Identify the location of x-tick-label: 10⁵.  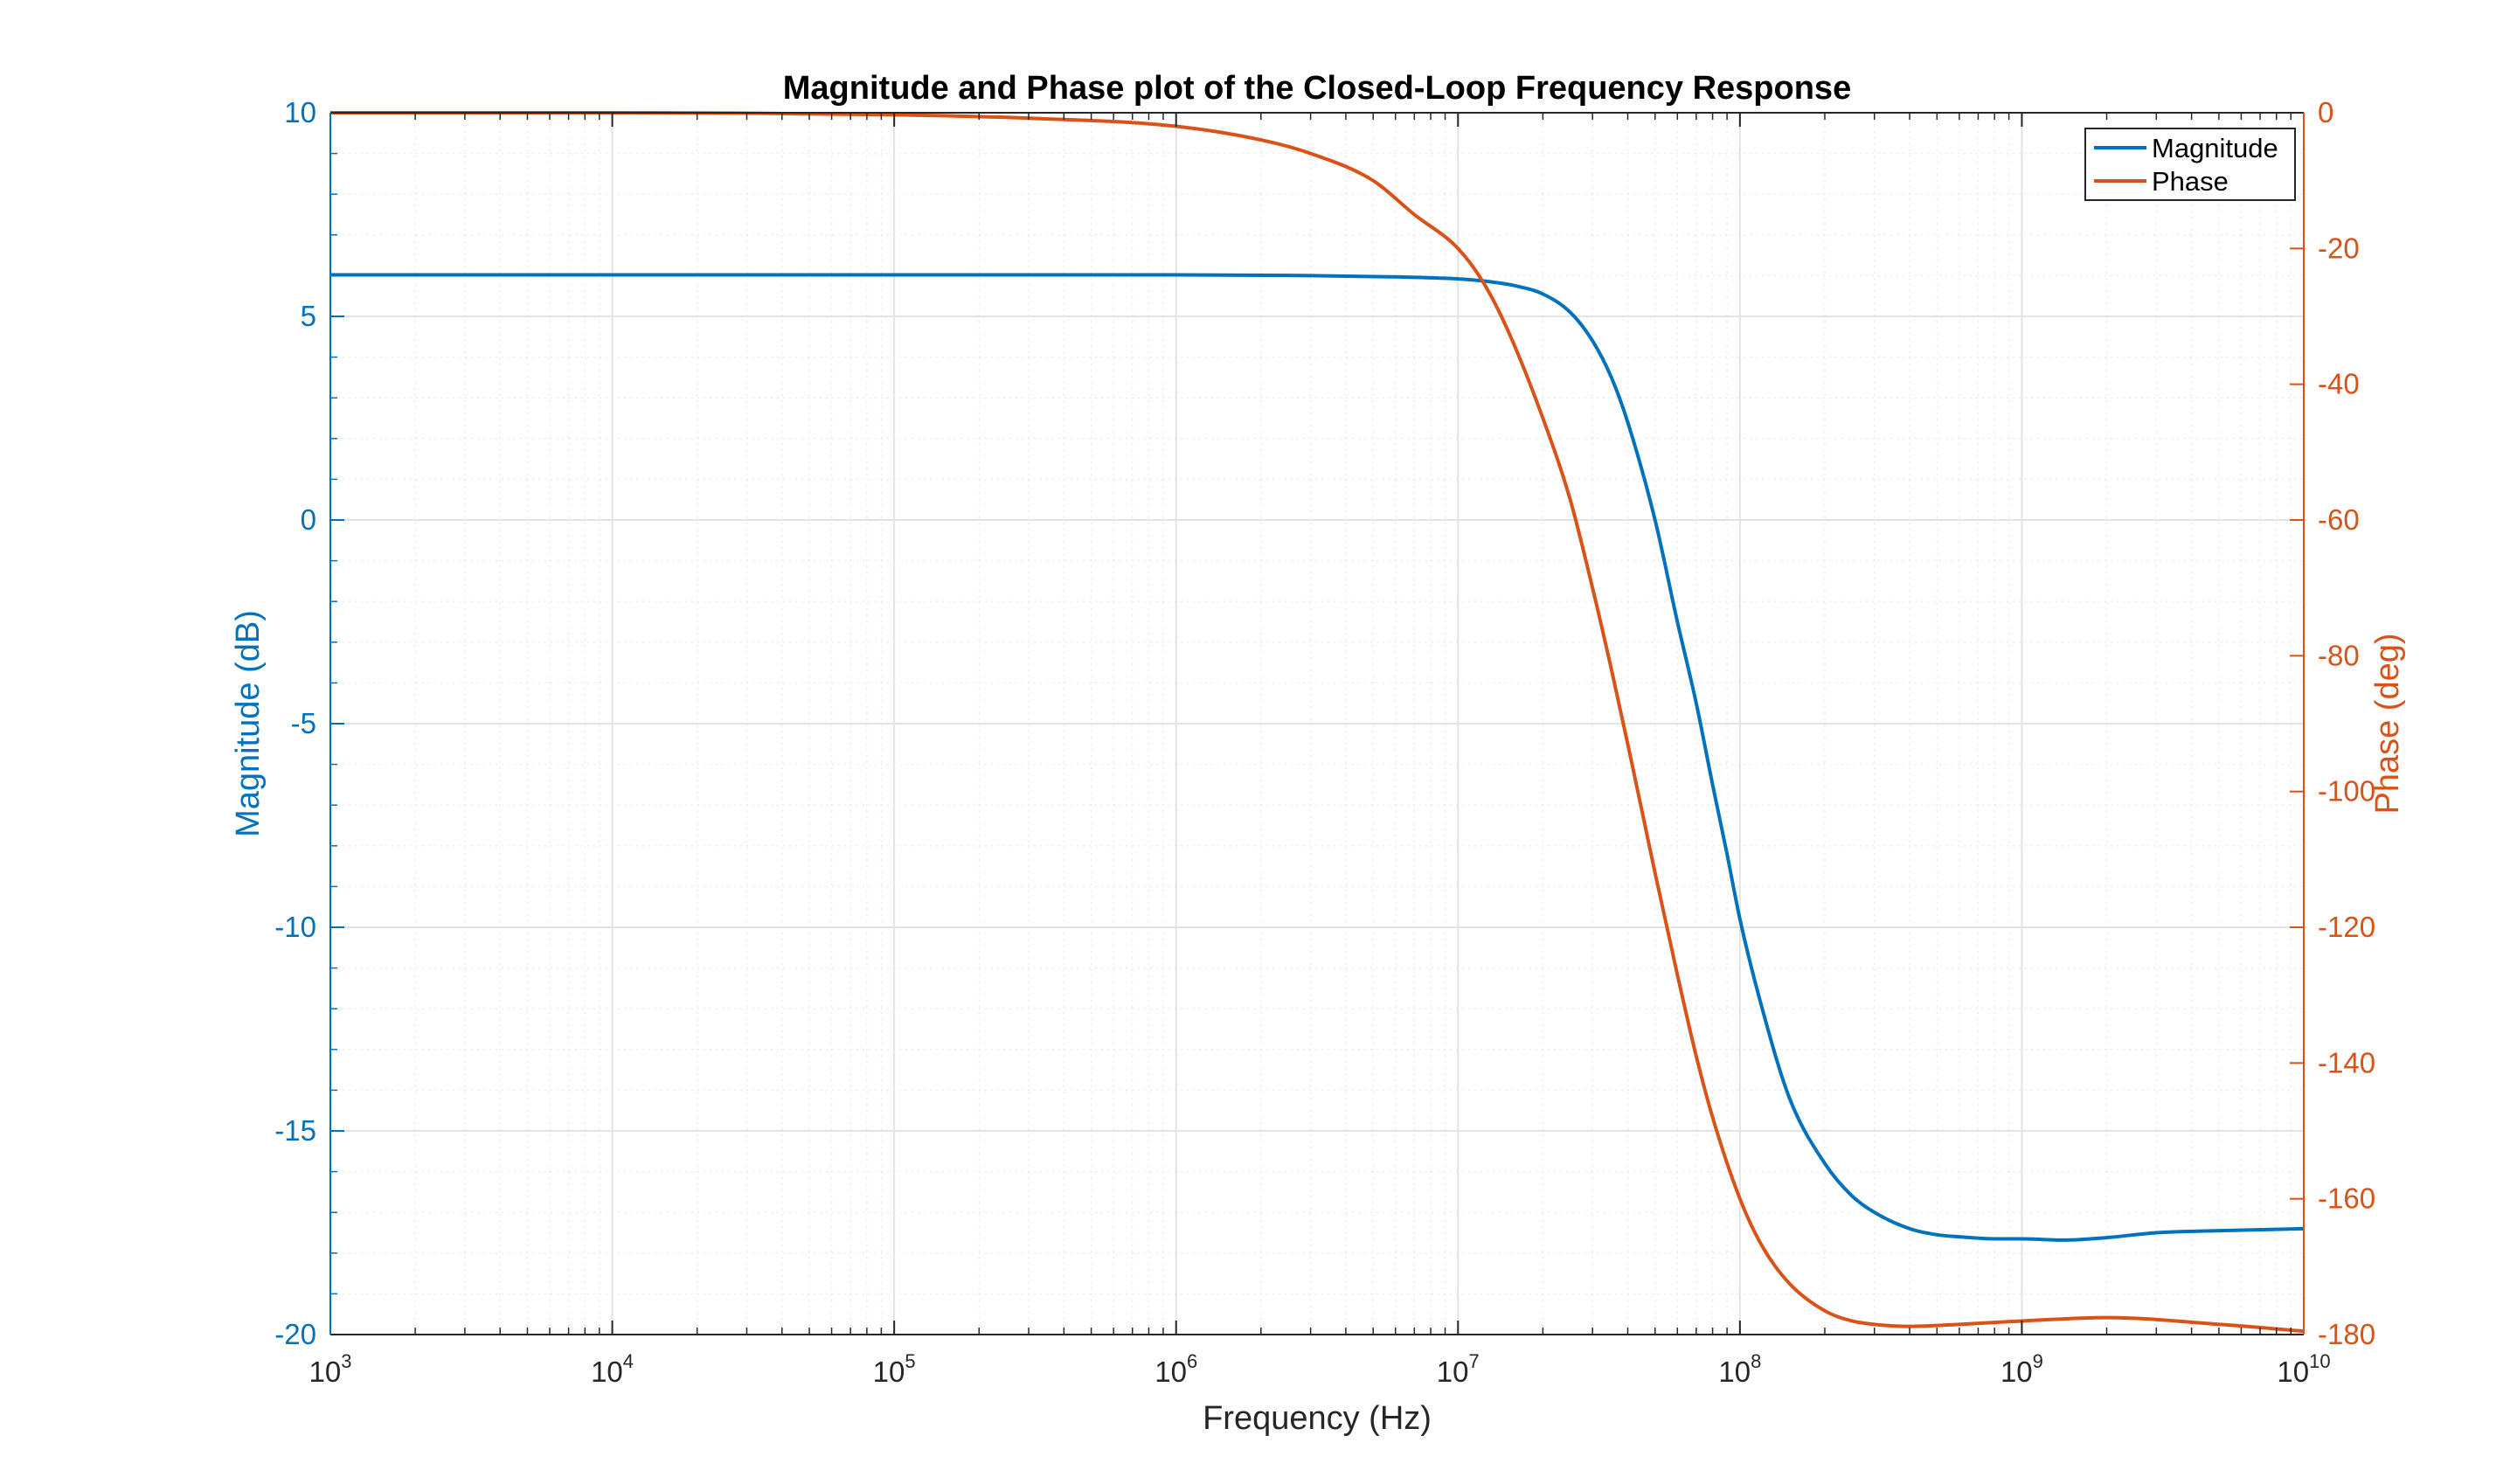
(894, 1369).